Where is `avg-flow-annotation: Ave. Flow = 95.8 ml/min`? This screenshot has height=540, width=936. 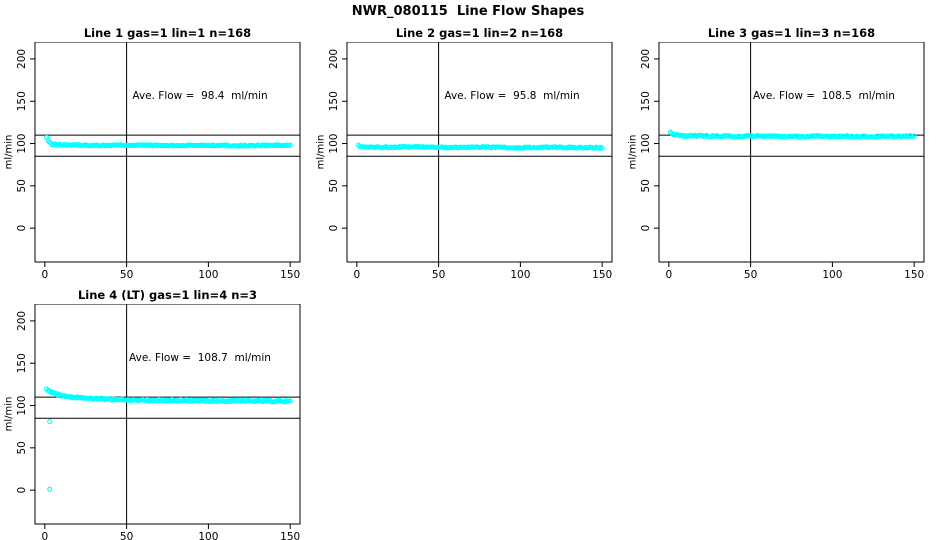
avg-flow-annotation: Ave. Flow = 95.8 ml/min is located at coordinates (512, 96).